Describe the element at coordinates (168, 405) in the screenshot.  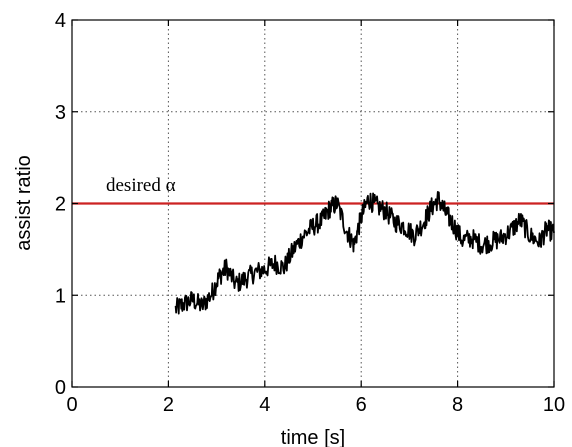
I see `x-tick-label: 2` at that location.